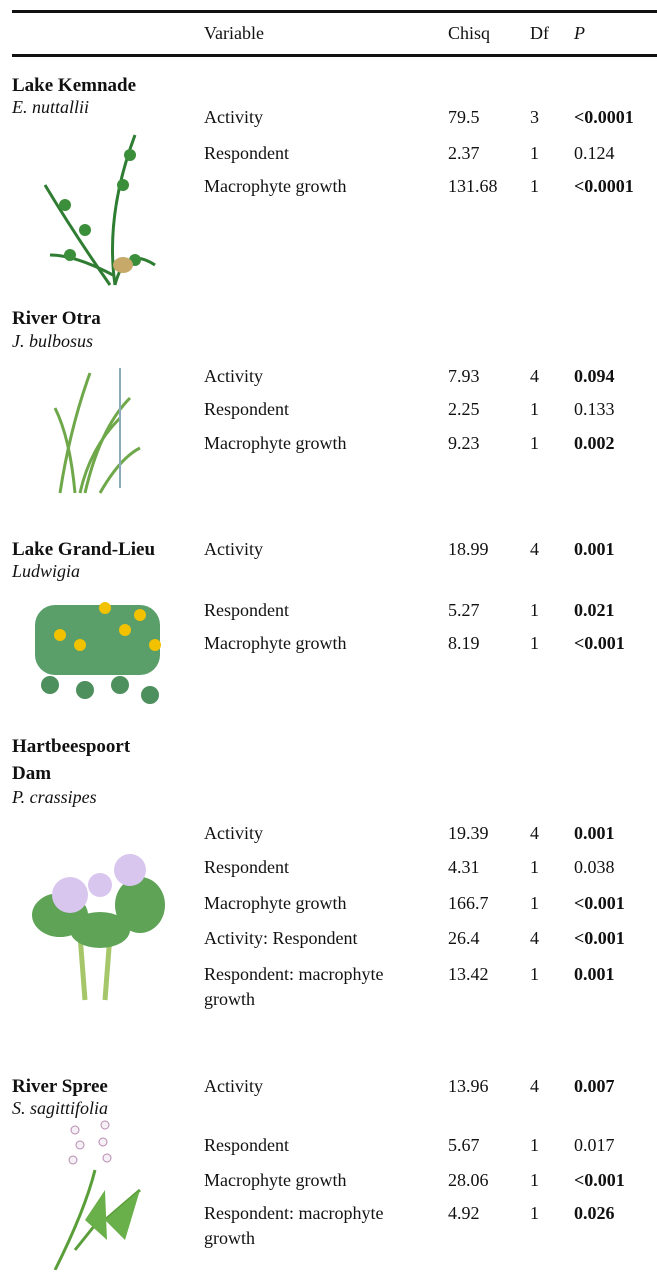 Image resolution: width=657 pixels, height=1274 pixels. Describe the element at coordinates (594, 867) in the screenshot. I see `p-value: 0.038` at that location.